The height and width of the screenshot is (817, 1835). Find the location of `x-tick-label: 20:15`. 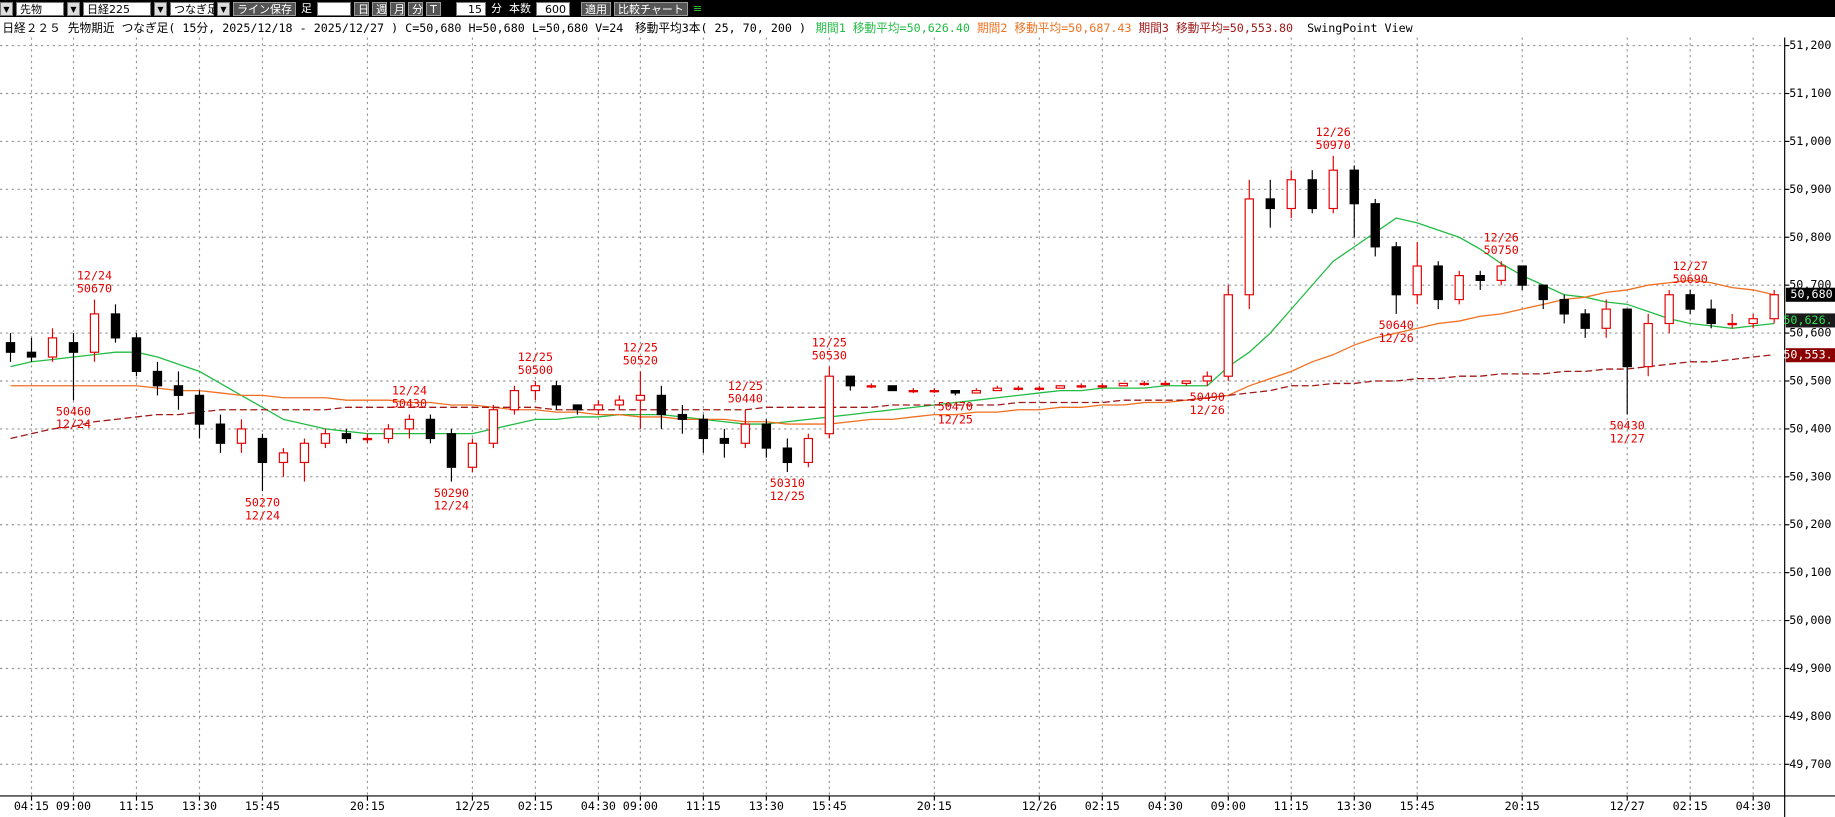

x-tick-label: 20:15 is located at coordinates (367, 806).